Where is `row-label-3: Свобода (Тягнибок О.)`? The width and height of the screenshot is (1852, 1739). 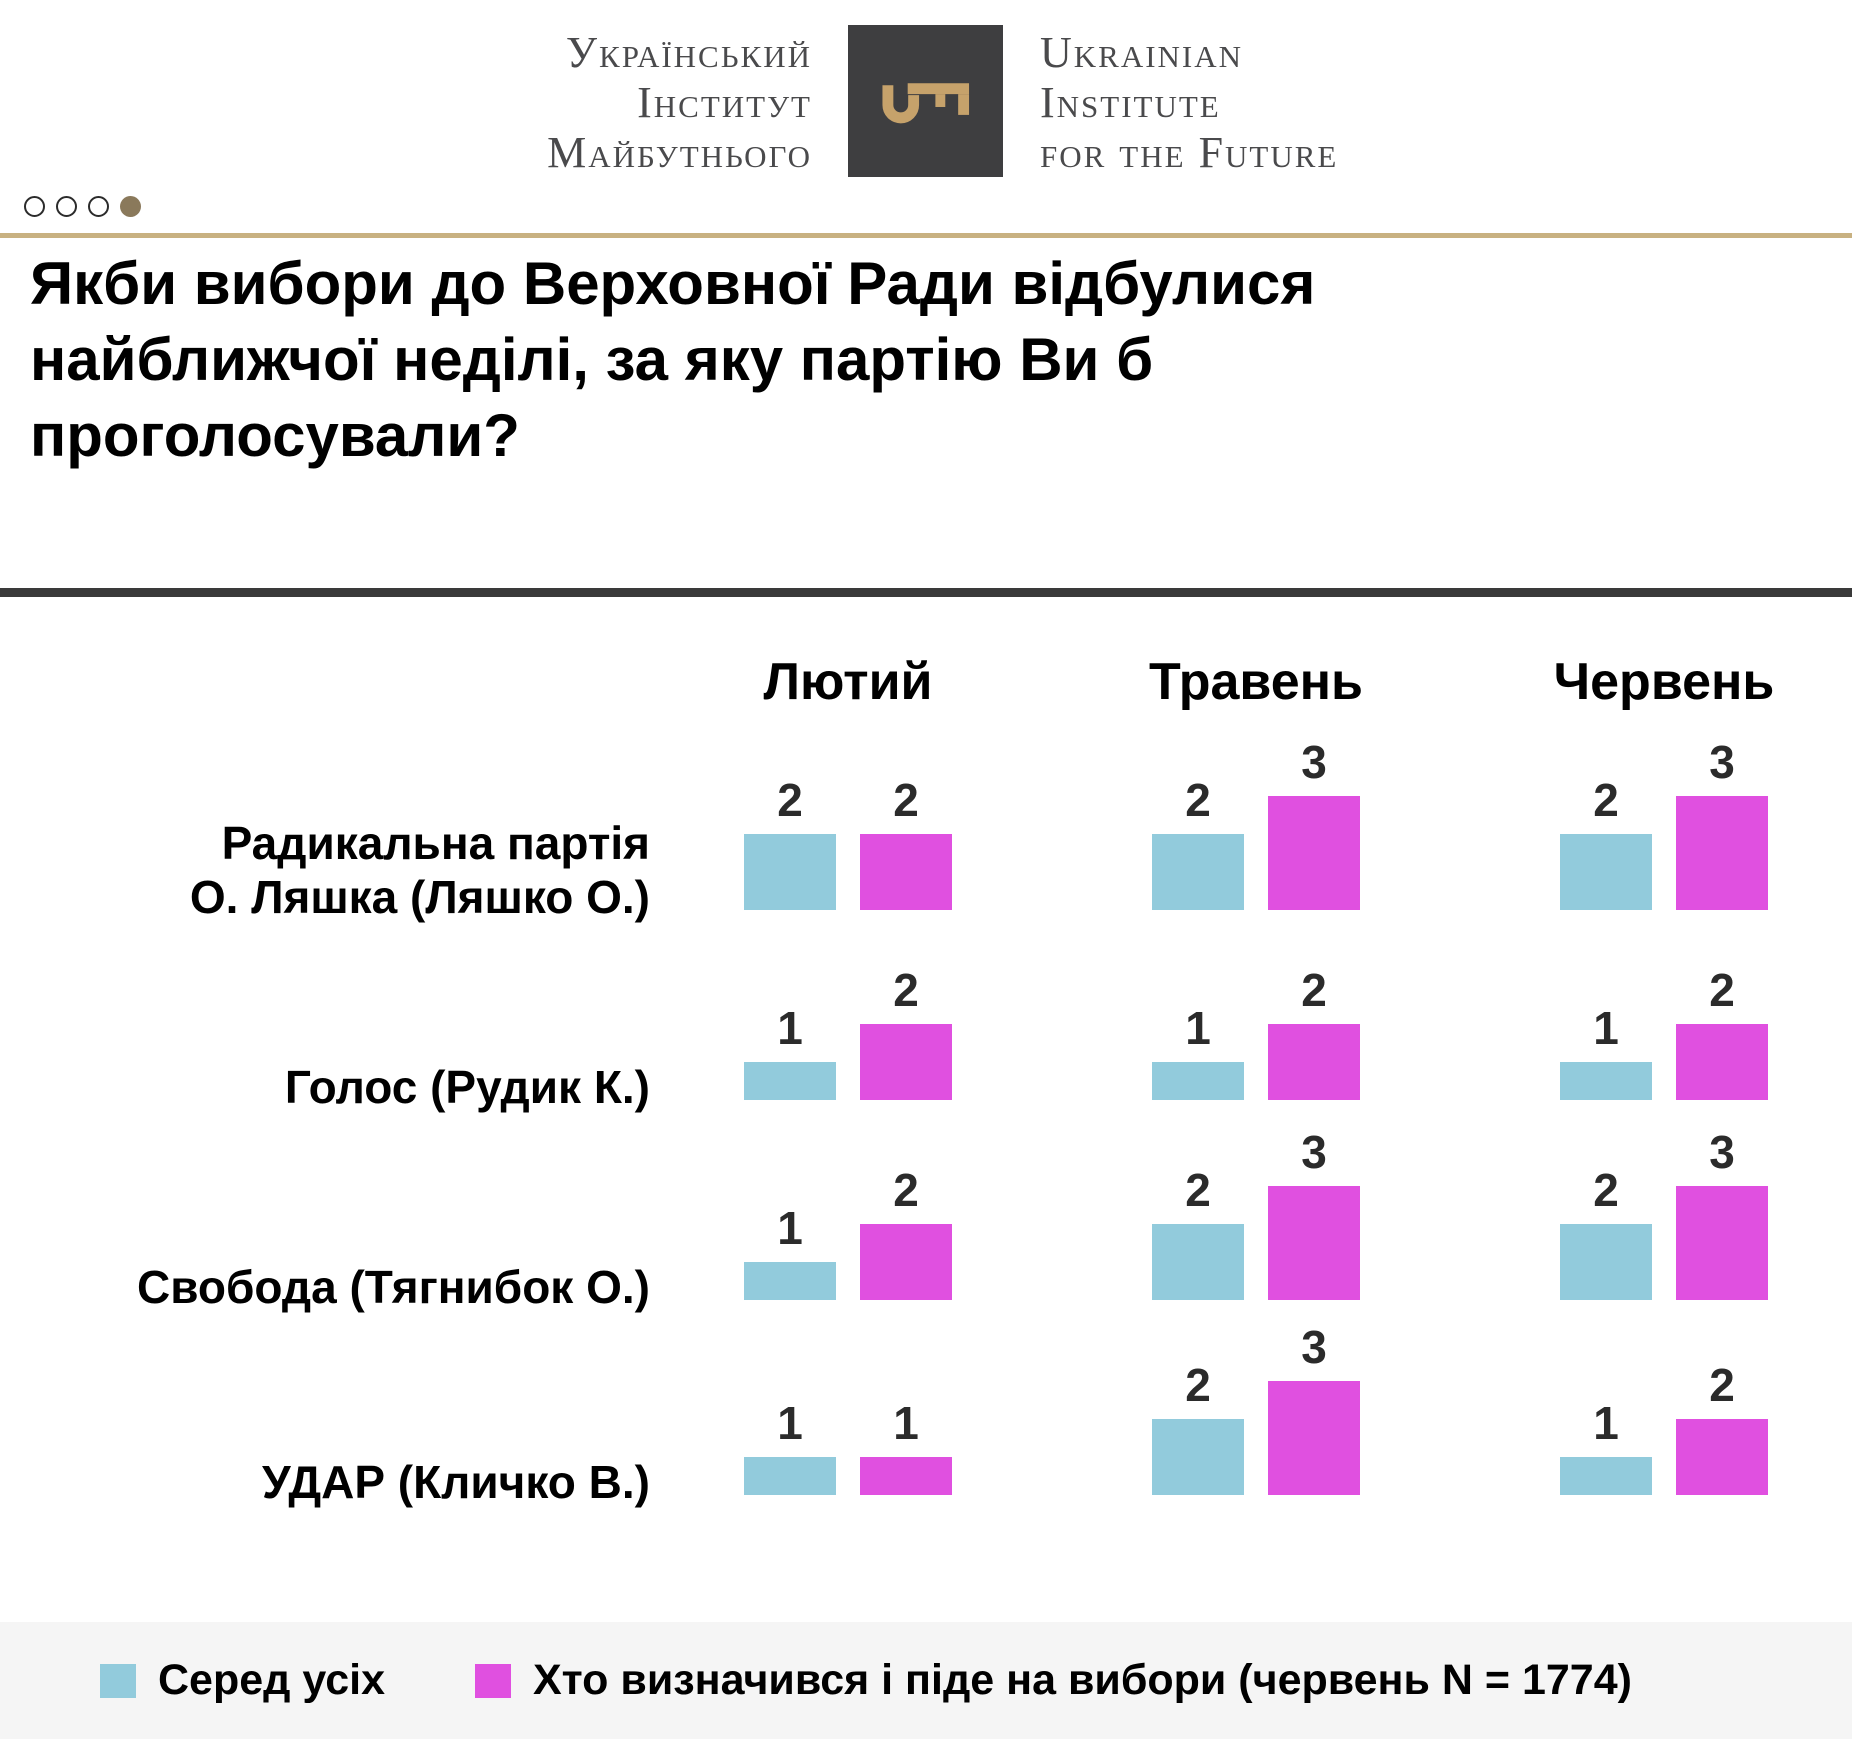
row-label-3: Свобода (Тягнибок О.) is located at coordinates (393, 1287).